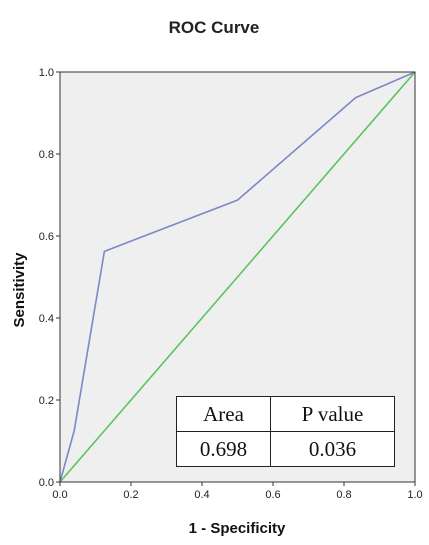  Describe the element at coordinates (59, 495) in the screenshot. I see `x-tick-label: 0.0` at that location.